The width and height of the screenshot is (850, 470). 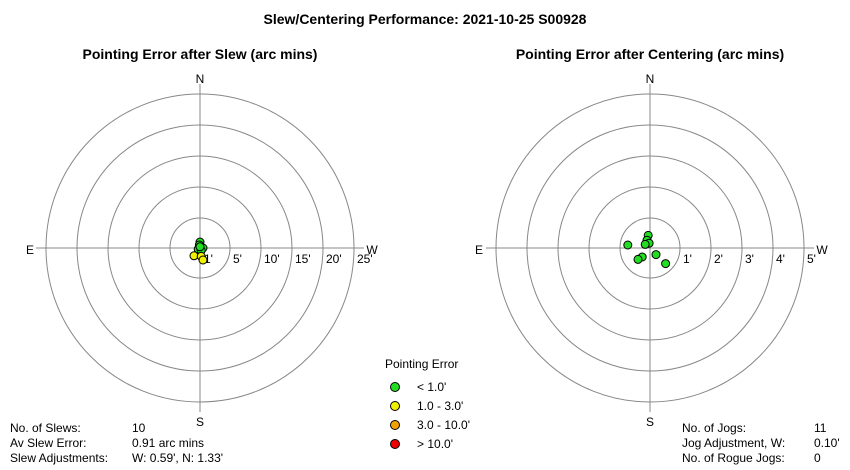 I want to click on legend-item-3to10: 3.0 - 10.0', so click(x=427, y=424).